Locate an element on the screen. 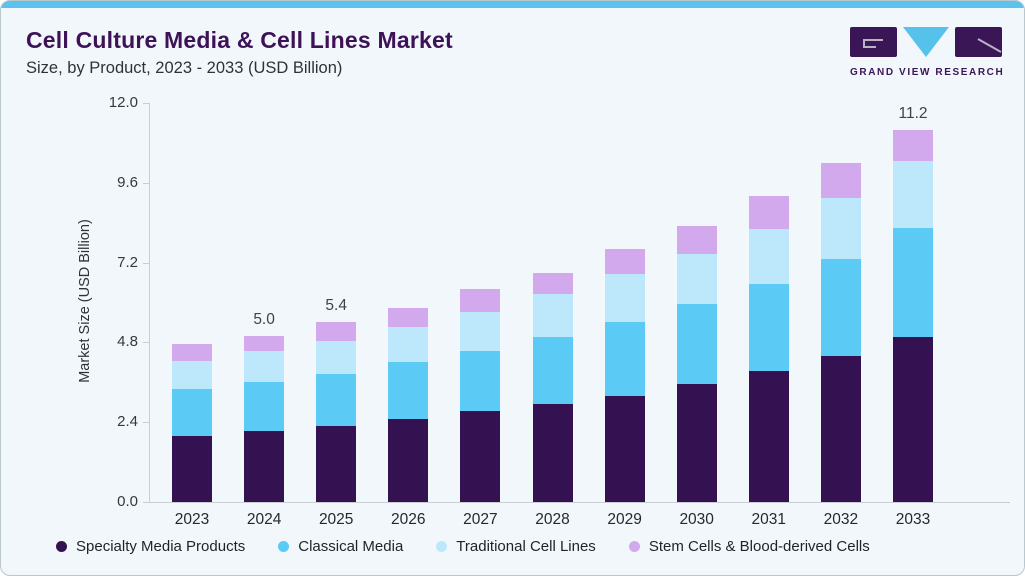 Image resolution: width=1025 pixels, height=576 pixels. stacked-bar-2029 is located at coordinates (624, 375).